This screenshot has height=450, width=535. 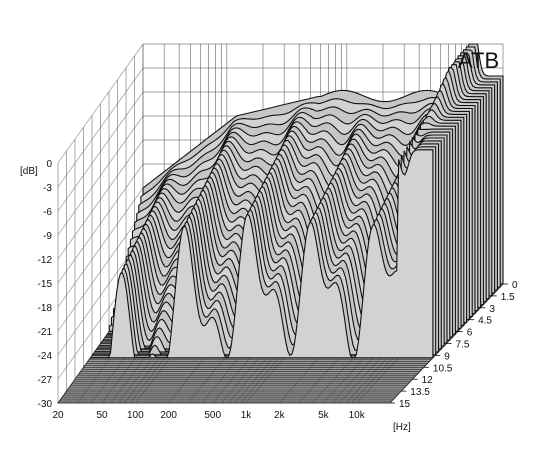 I want to click on x-tick-label: 2k, so click(x=280, y=415).